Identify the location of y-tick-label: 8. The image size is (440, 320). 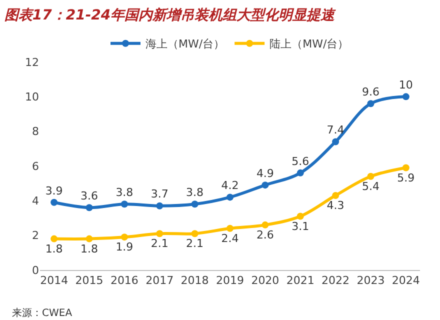
(35, 131).